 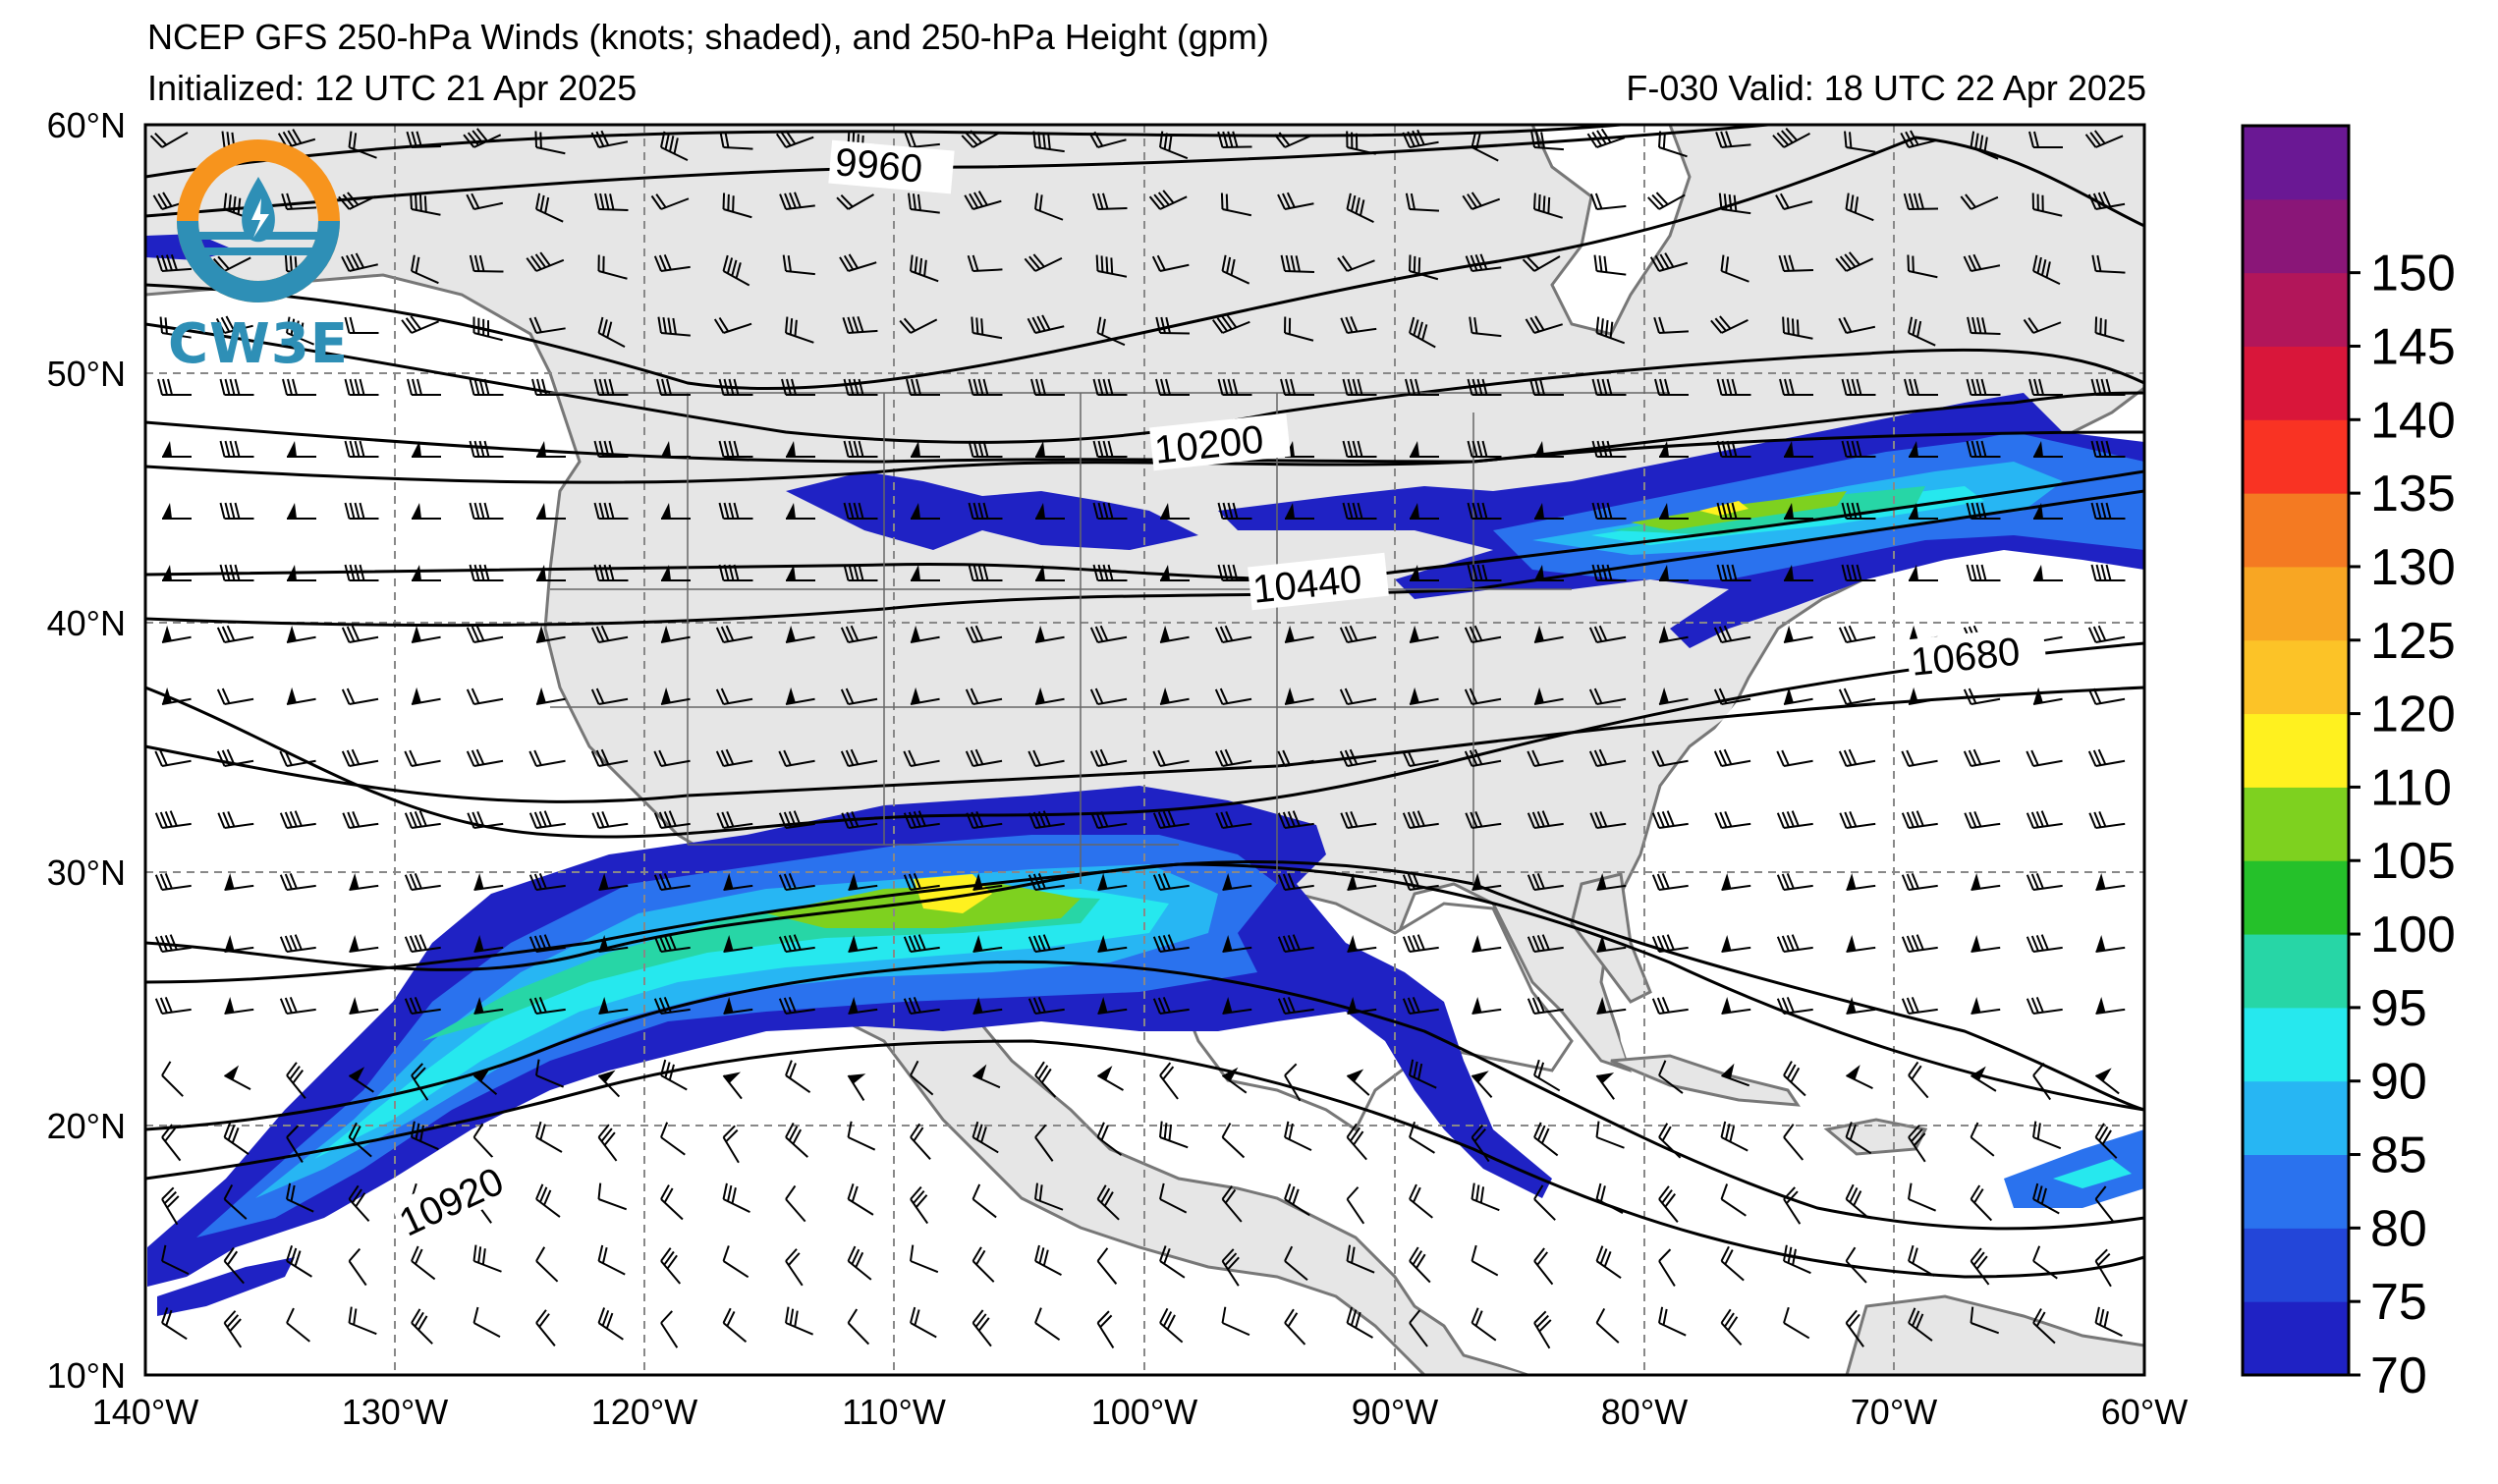 I want to click on lat-label-10n: 10°N, so click(x=86, y=1375).